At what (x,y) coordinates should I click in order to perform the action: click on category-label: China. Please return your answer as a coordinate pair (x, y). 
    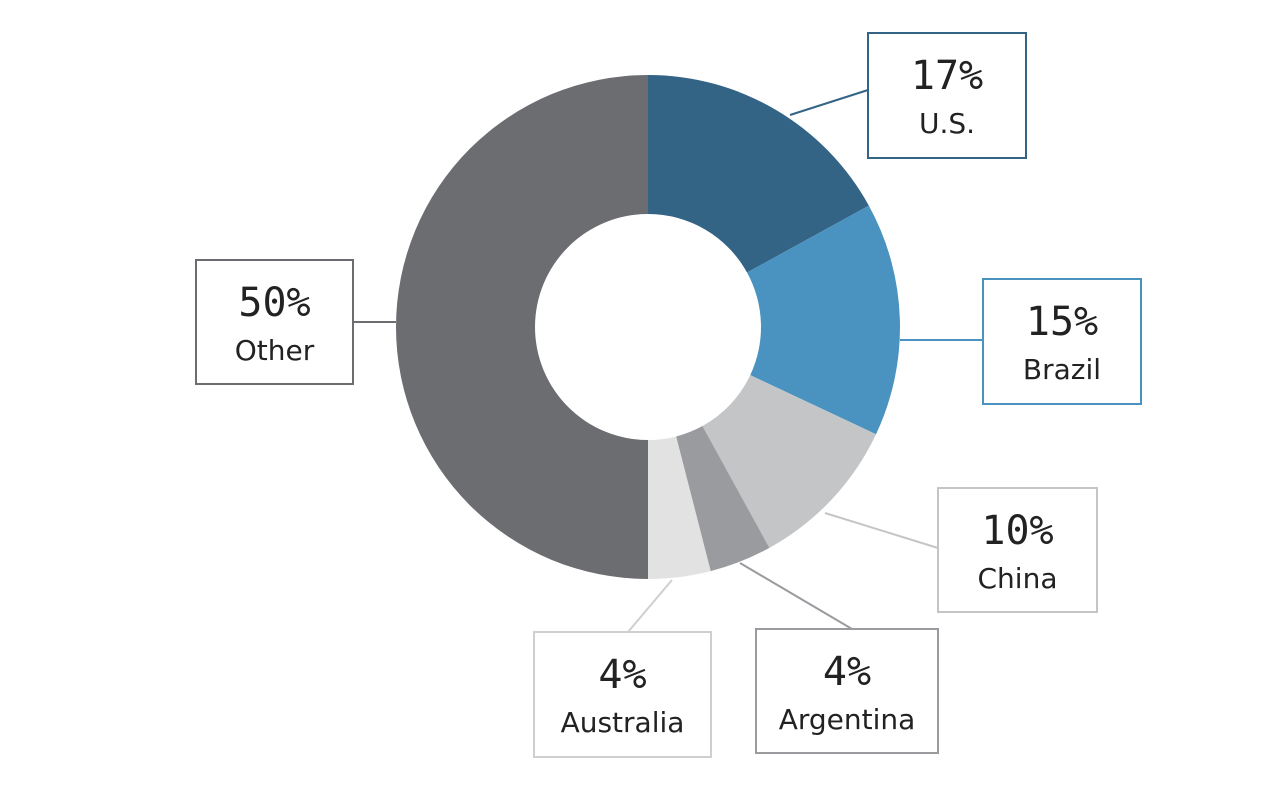
    Looking at the image, I should click on (1018, 578).